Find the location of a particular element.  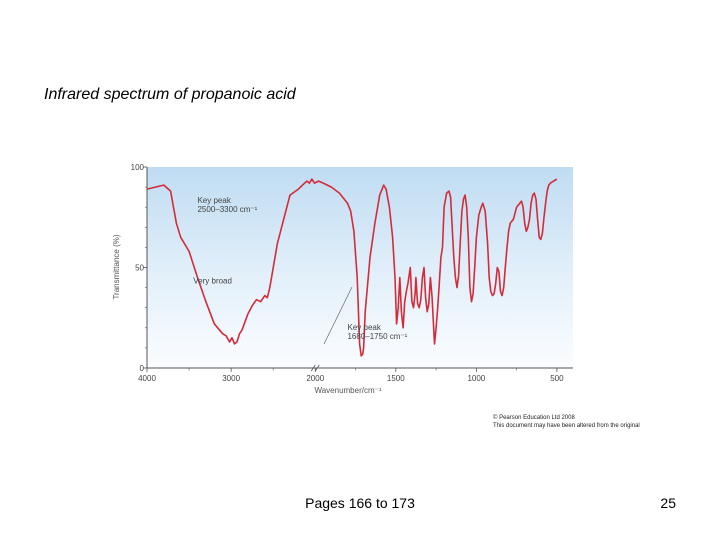

x-tick-label: 3000 is located at coordinates (231, 378).